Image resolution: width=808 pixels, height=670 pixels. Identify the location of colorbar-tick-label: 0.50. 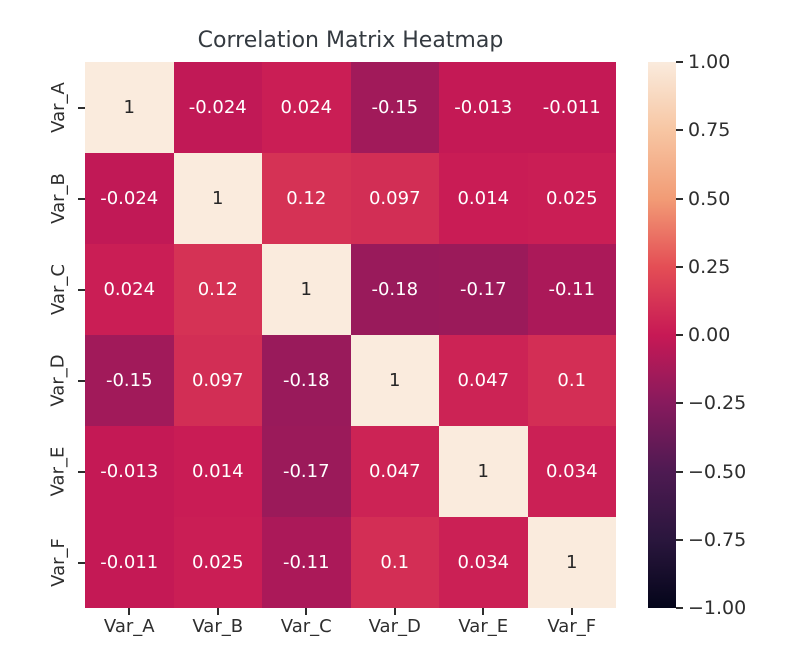
(709, 198).